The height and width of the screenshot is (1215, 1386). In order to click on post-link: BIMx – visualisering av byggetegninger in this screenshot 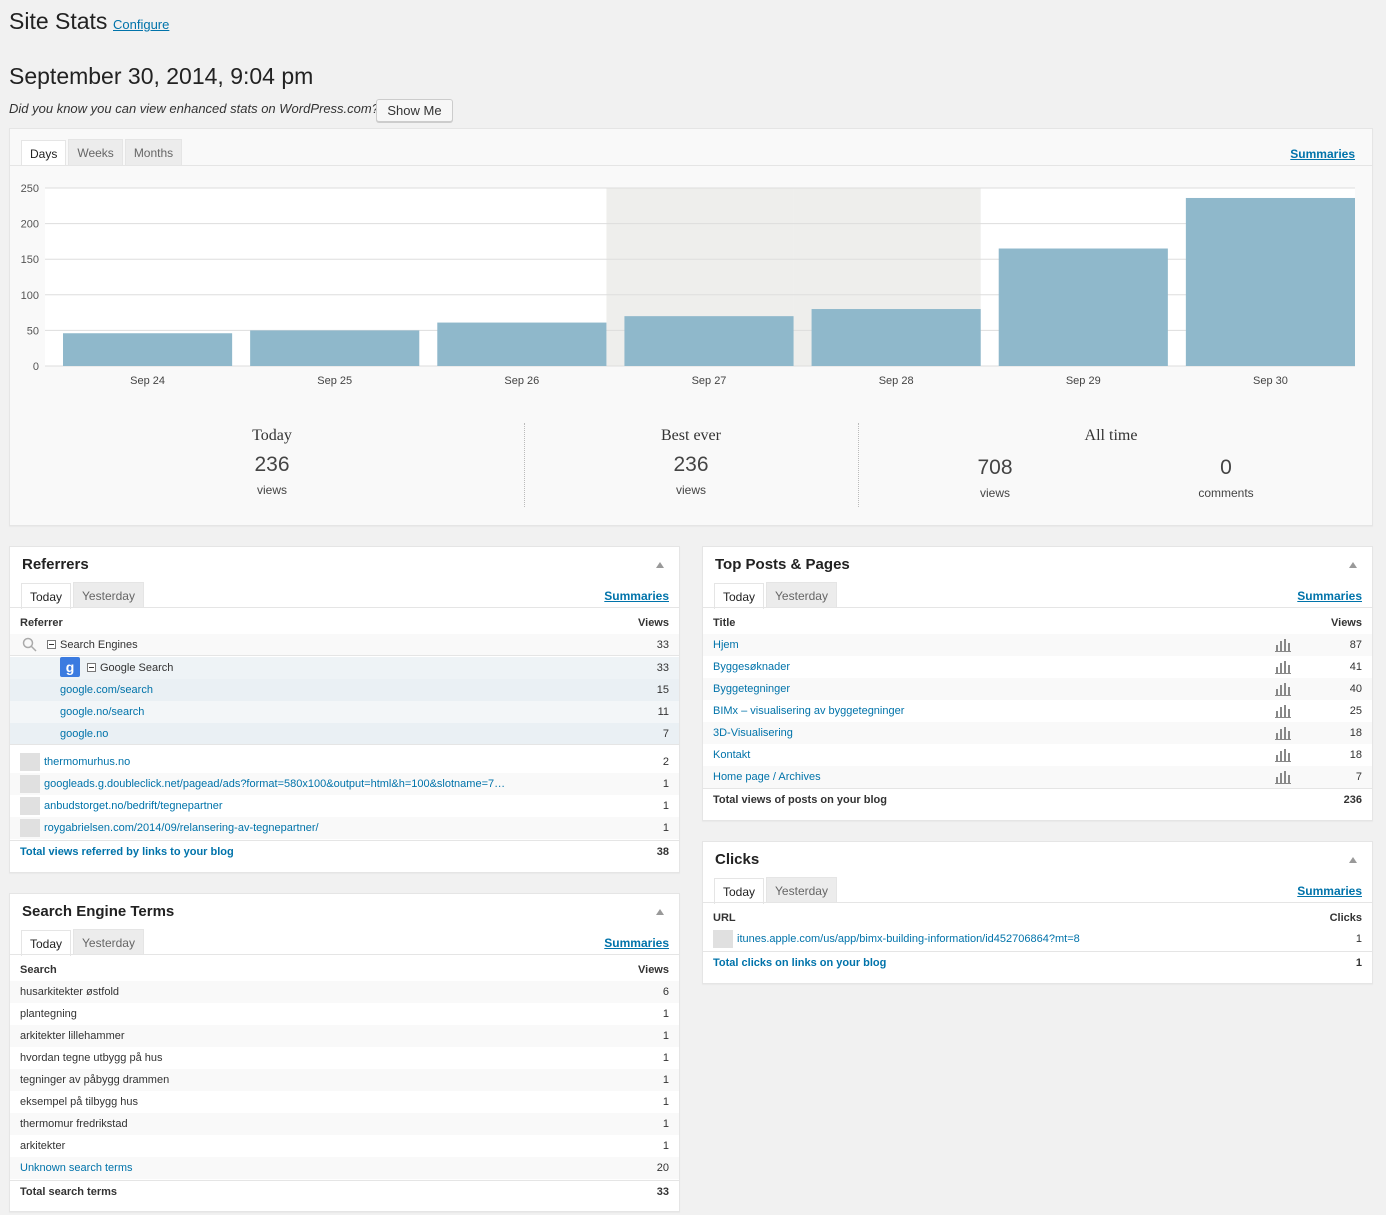, I will do `click(809, 711)`.